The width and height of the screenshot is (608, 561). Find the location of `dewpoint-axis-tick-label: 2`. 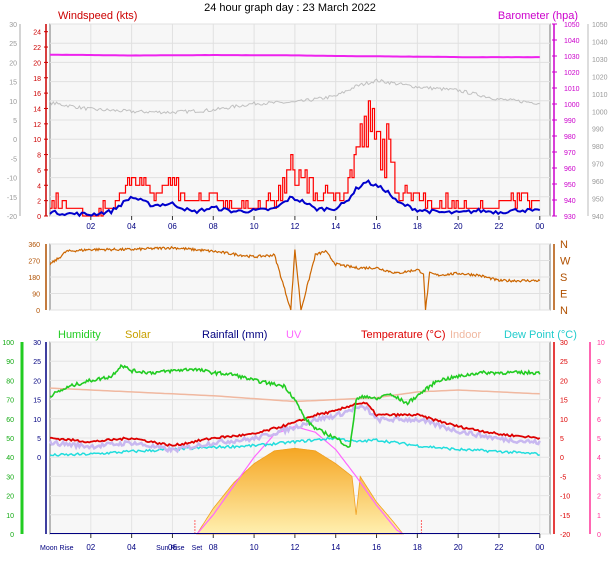

dewpoint-axis-tick-label: 2 is located at coordinates (599, 497).